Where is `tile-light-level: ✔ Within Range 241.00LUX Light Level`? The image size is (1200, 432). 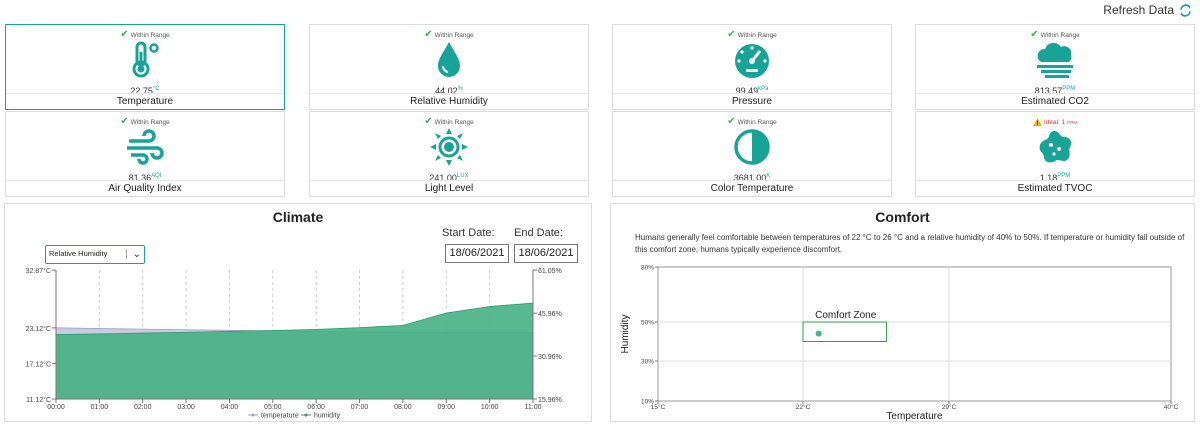 tile-light-level: ✔ Within Range 241.00LUX Light Level is located at coordinates (449, 154).